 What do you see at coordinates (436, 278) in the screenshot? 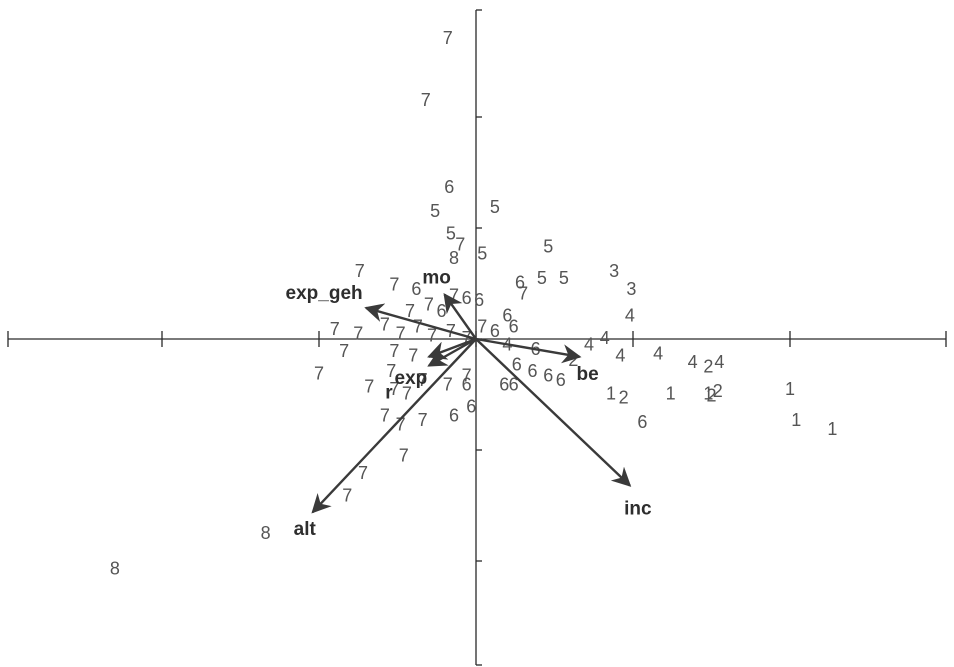
I see `vector-label-mo: mo` at bounding box center [436, 278].